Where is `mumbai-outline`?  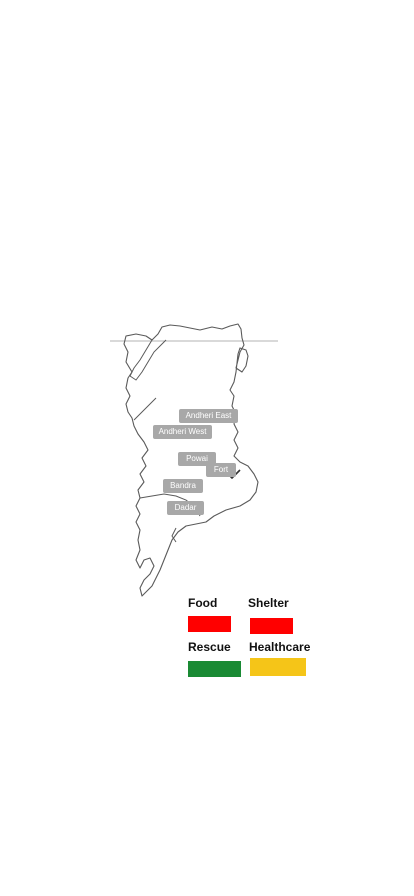
mumbai-outline is located at coordinates (191, 460).